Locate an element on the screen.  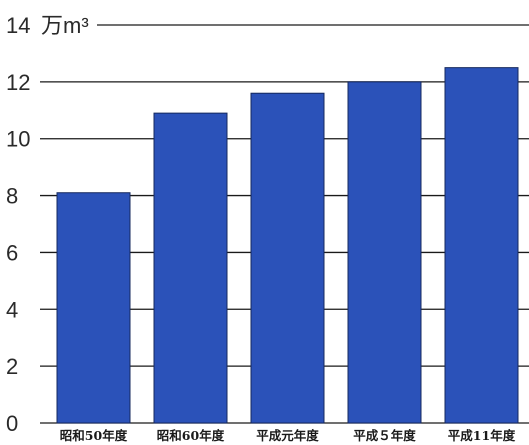
category-label: 昭和50年度 is located at coordinates (94, 435).